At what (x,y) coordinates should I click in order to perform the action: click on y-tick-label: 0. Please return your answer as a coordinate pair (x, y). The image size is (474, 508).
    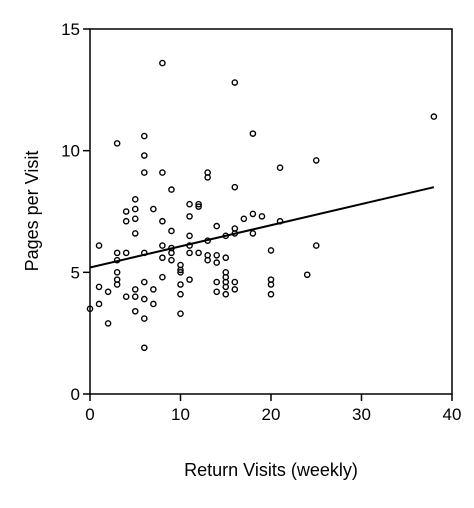
    Looking at the image, I should click on (75, 394).